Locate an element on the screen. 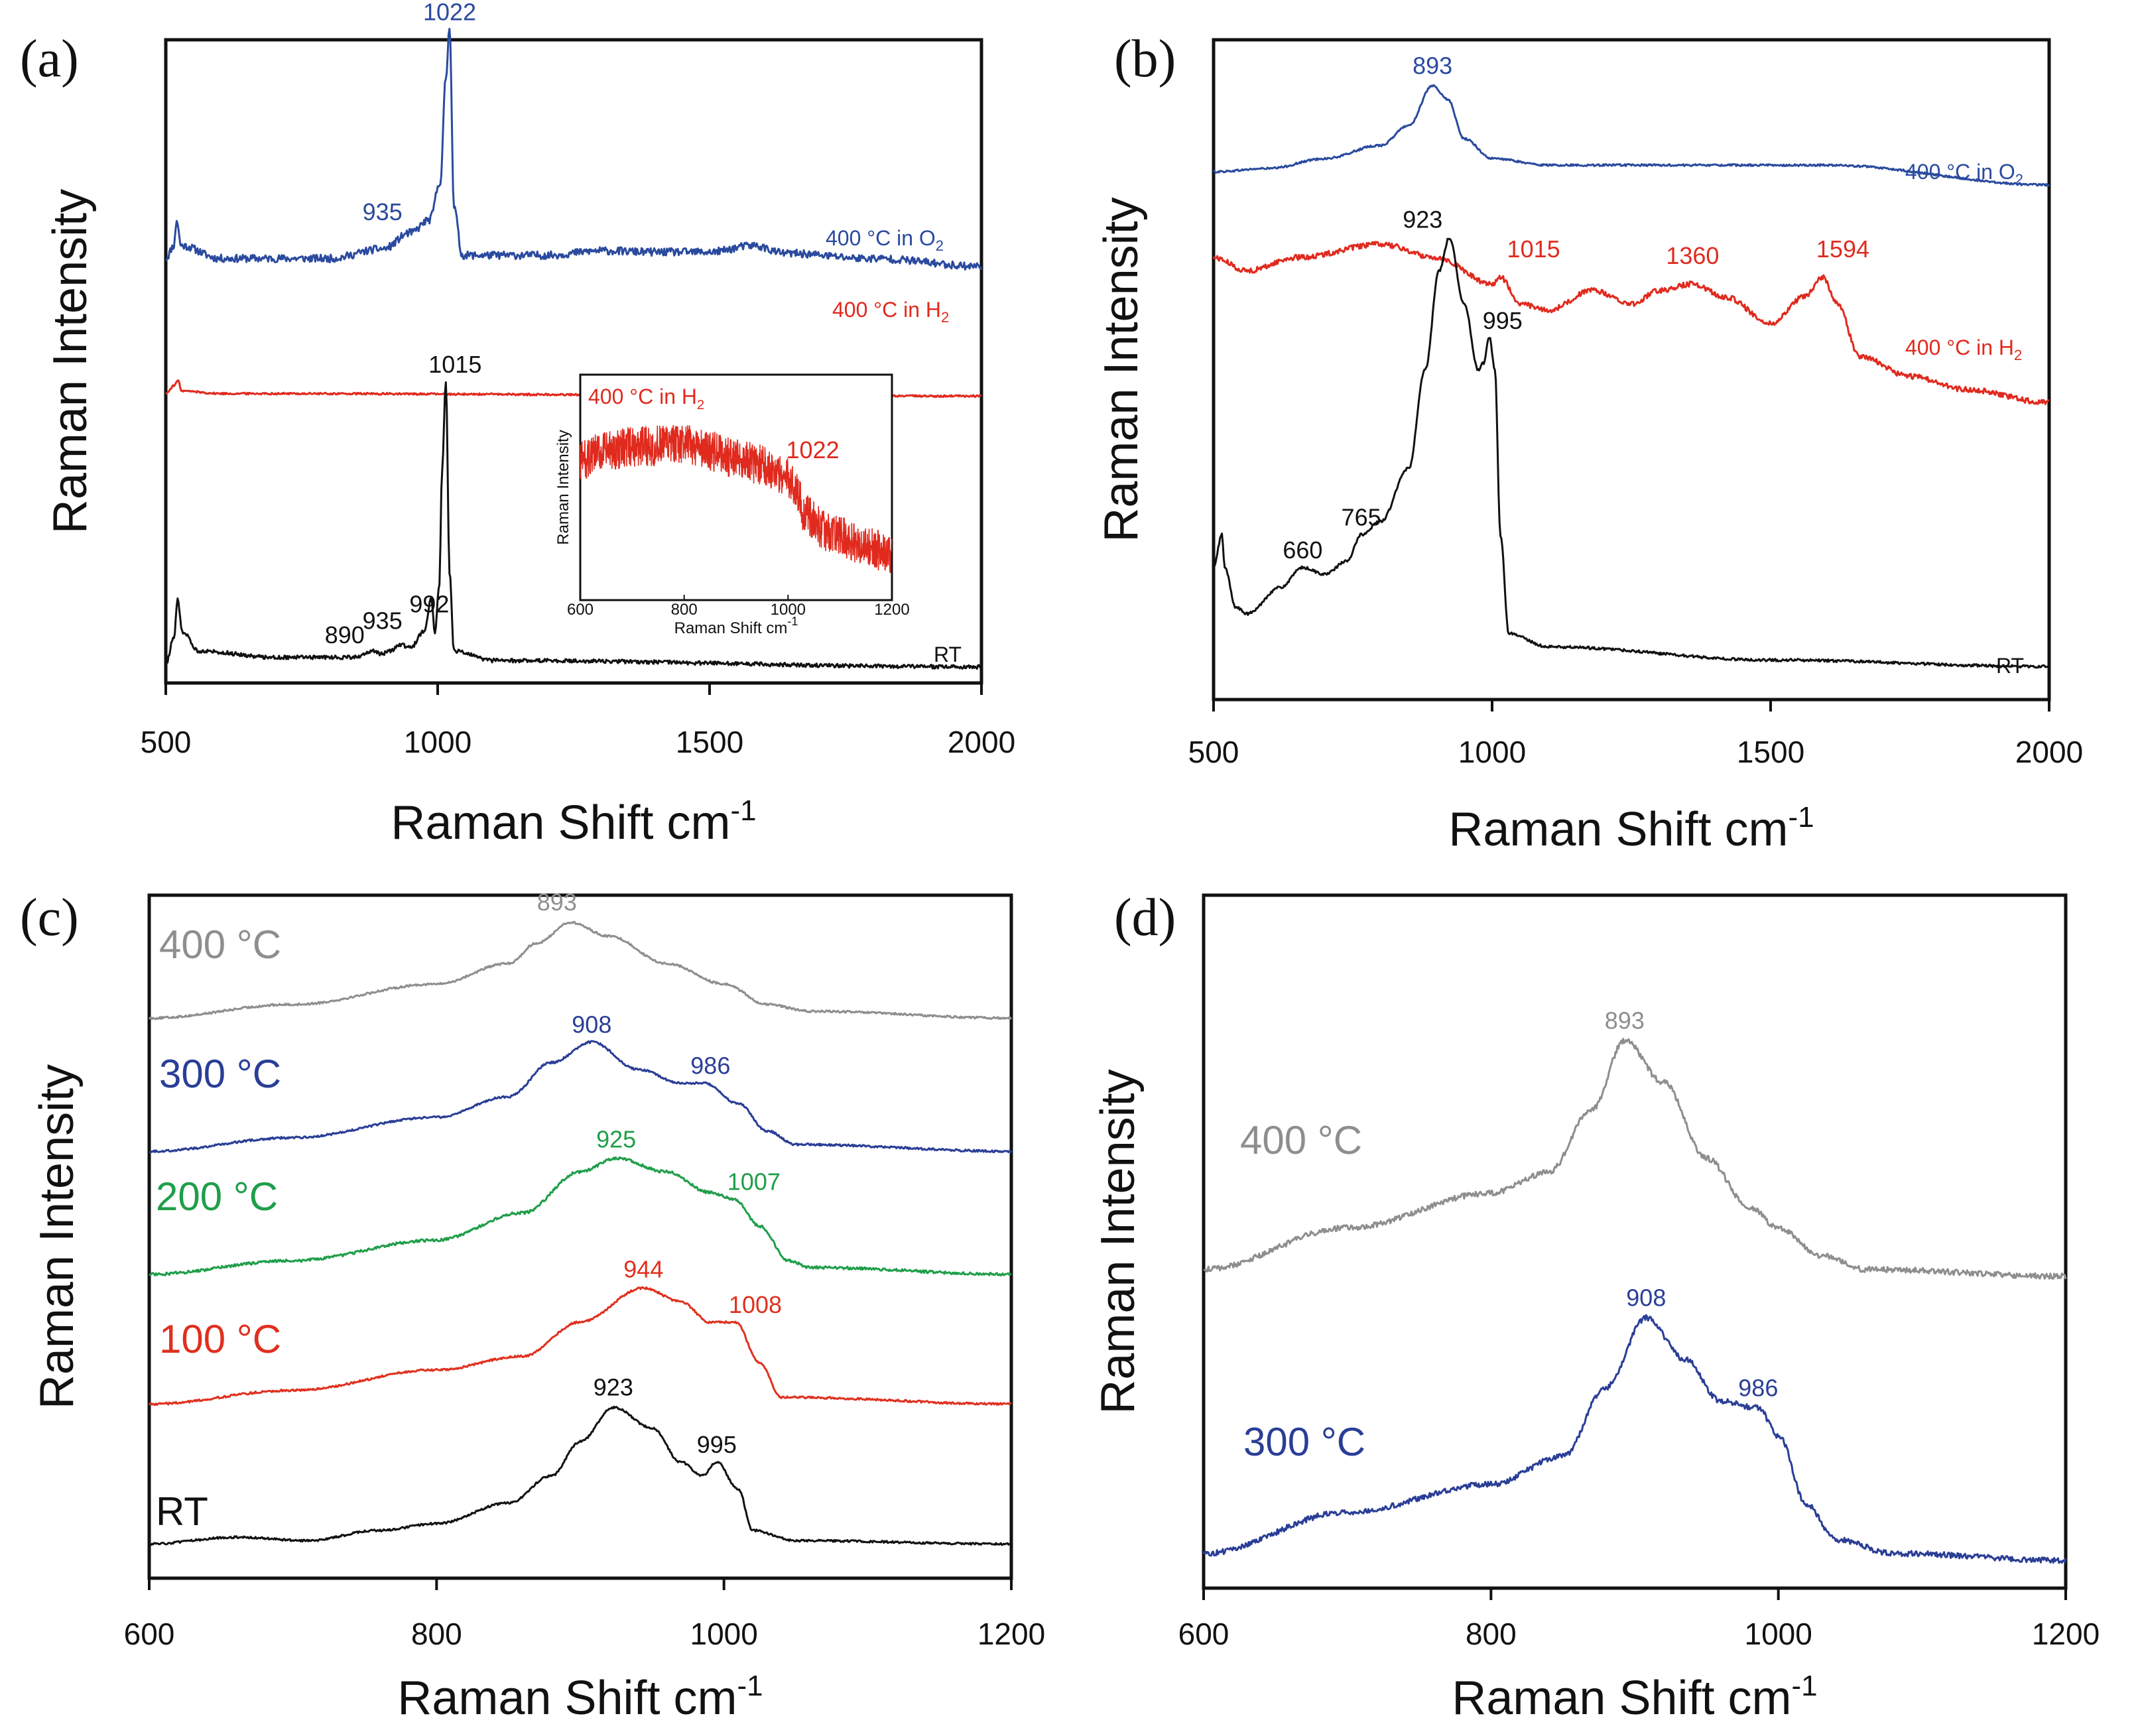 The width and height of the screenshot is (2138, 1736). panel-label: (d) is located at coordinates (1145, 918).